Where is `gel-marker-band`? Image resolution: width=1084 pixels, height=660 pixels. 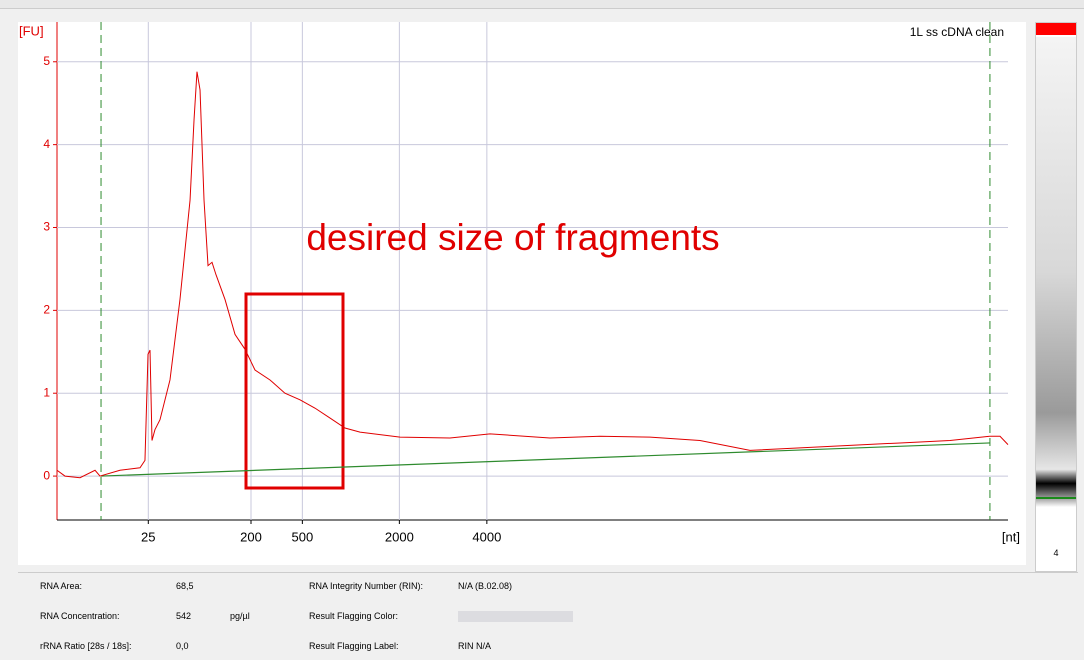
gel-marker-band is located at coordinates (1056, 29).